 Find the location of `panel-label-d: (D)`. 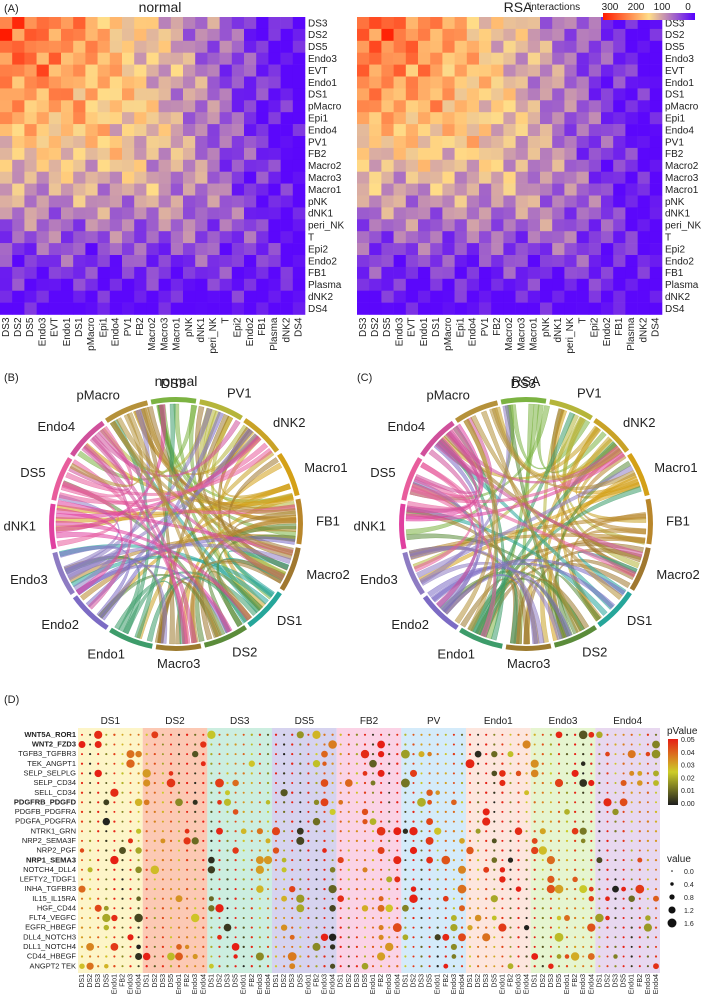

panel-label-d: (D) is located at coordinates (11, 700).